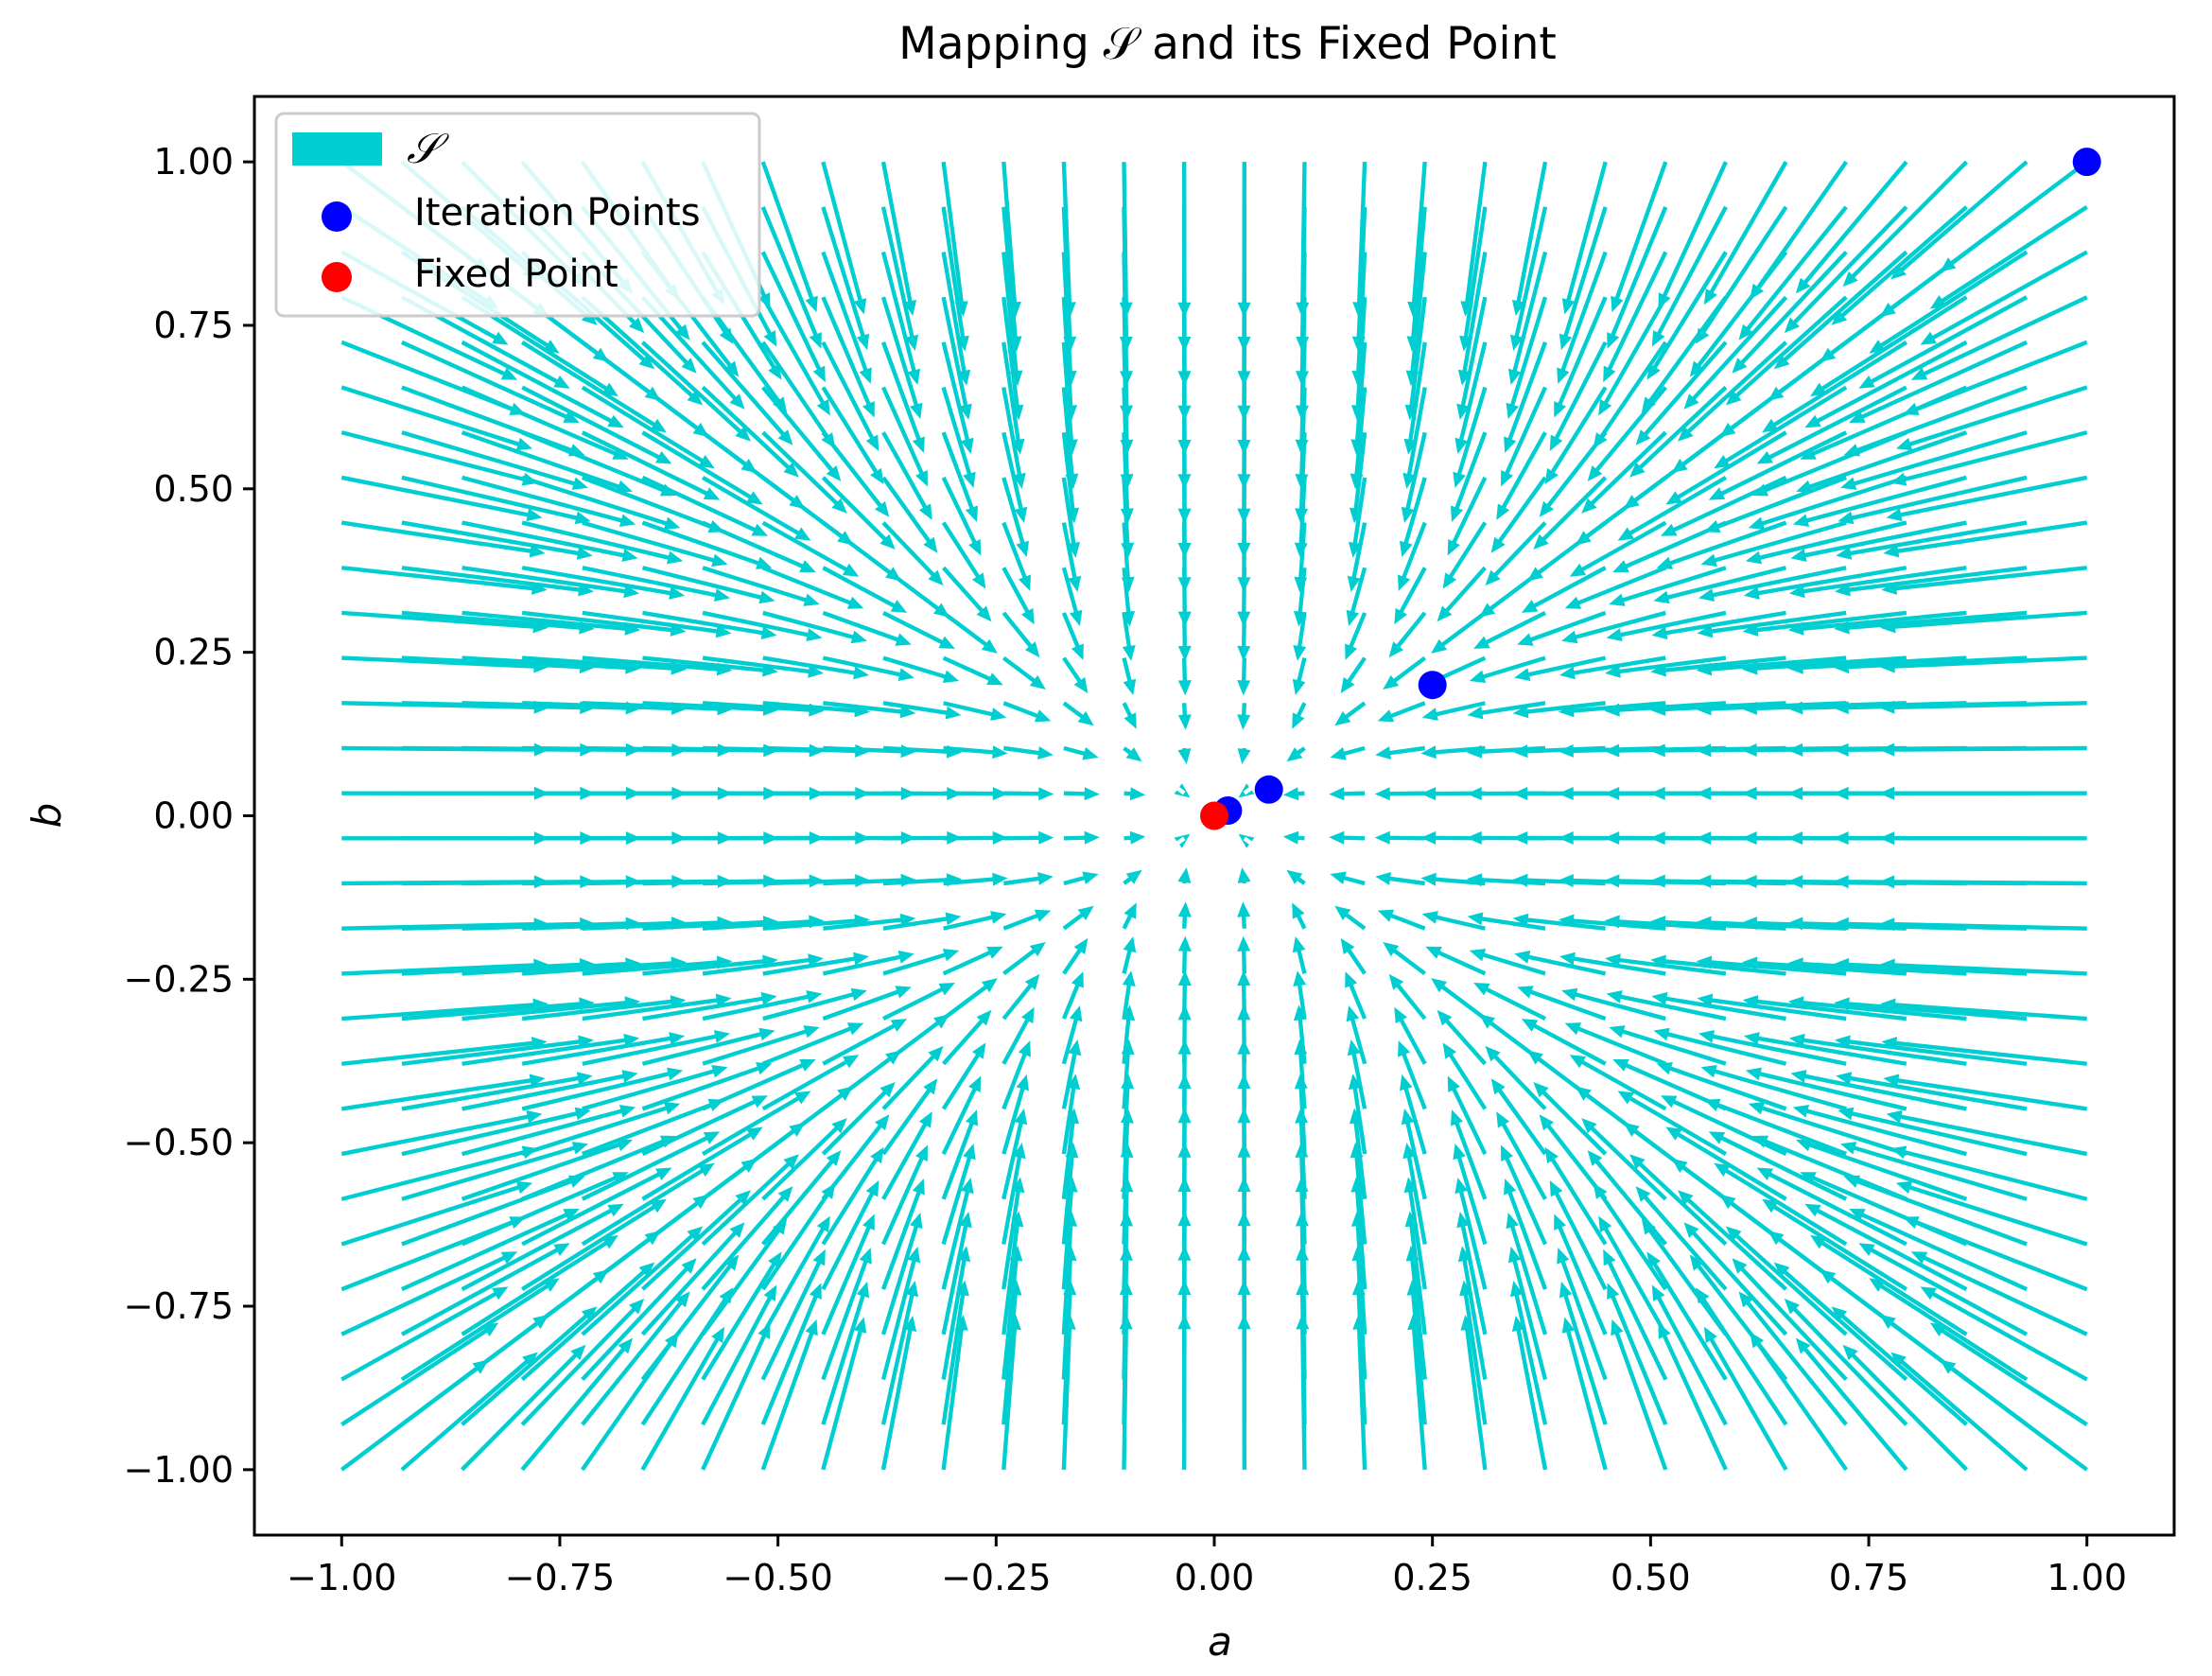  I want to click on y-tick-label: −0.25, so click(179, 979).